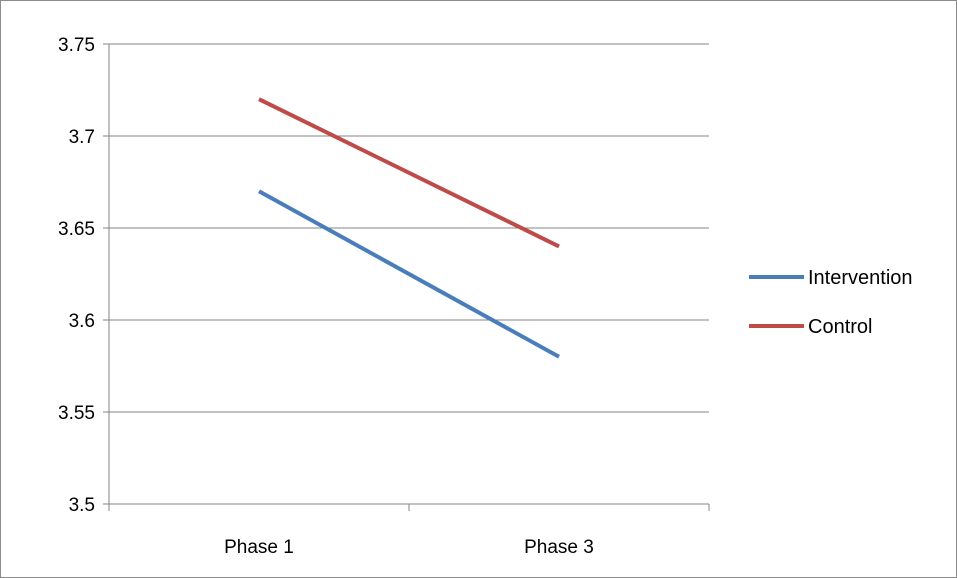 The height and width of the screenshot is (578, 957). What do you see at coordinates (76, 45) in the screenshot?
I see `y-tick-label: 3.75` at bounding box center [76, 45].